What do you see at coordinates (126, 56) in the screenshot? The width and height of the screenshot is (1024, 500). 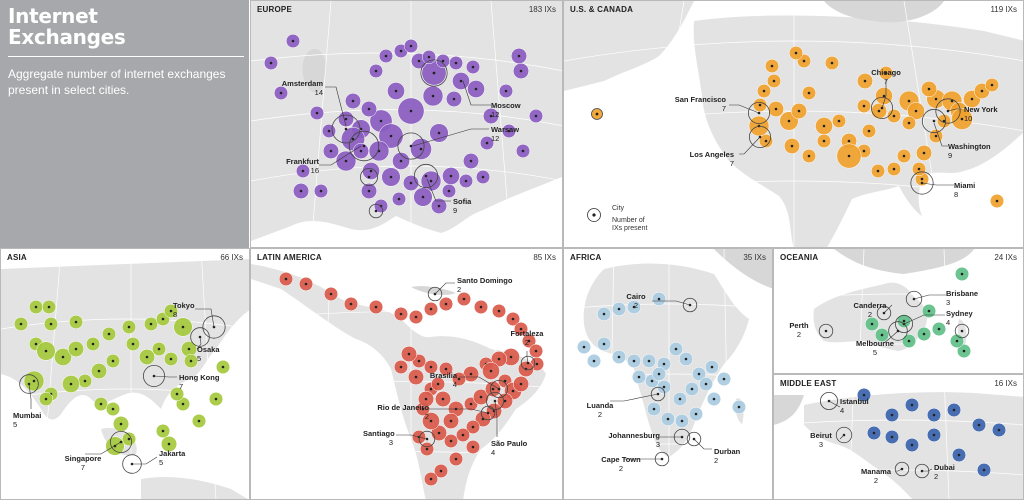 I see `title-divider` at bounding box center [126, 56].